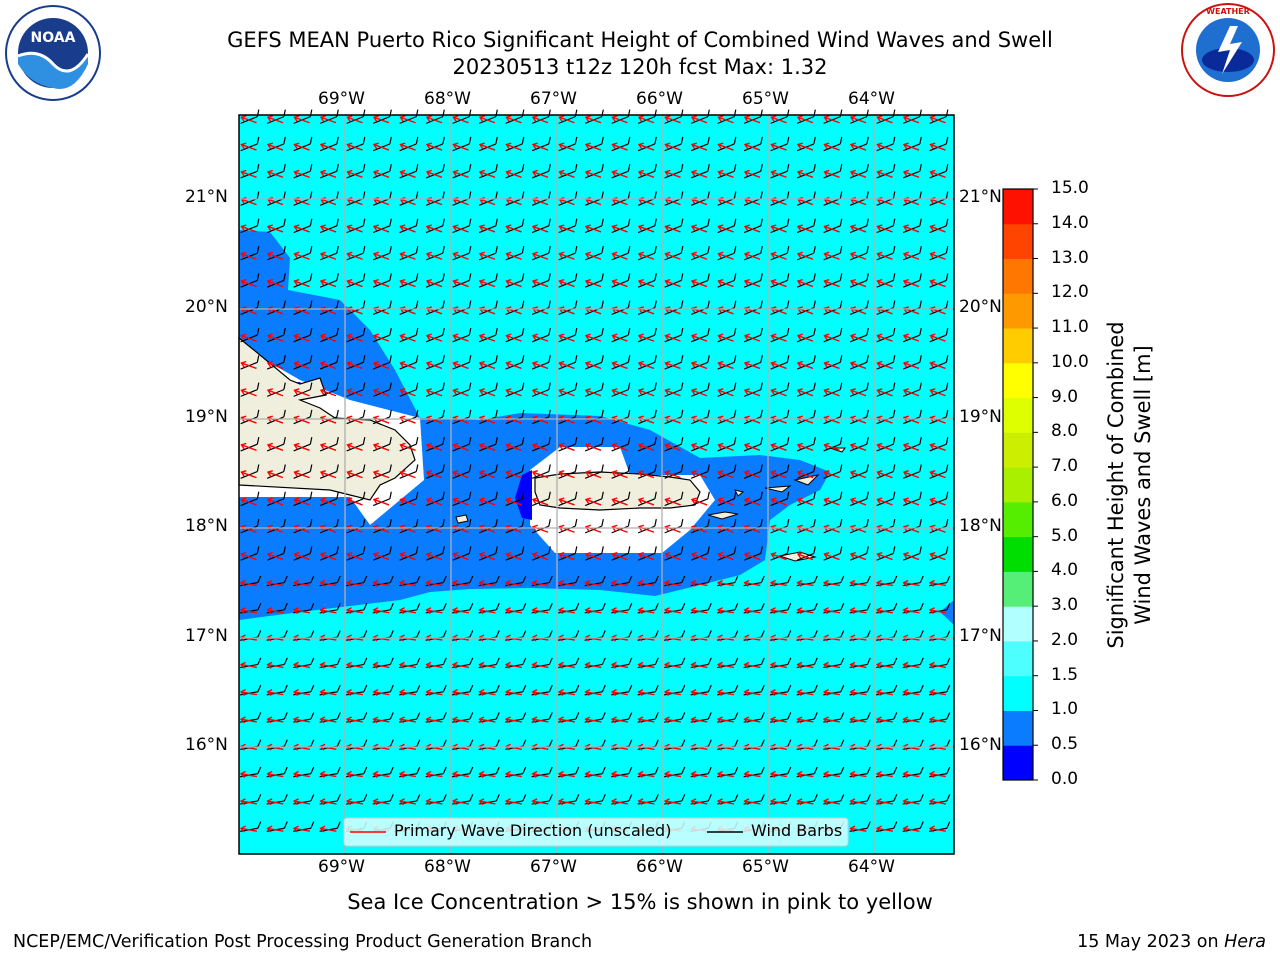 The image size is (1280, 960). What do you see at coordinates (206, 417) in the screenshot?
I see `lat-label-left-19n: 19°N` at bounding box center [206, 417].